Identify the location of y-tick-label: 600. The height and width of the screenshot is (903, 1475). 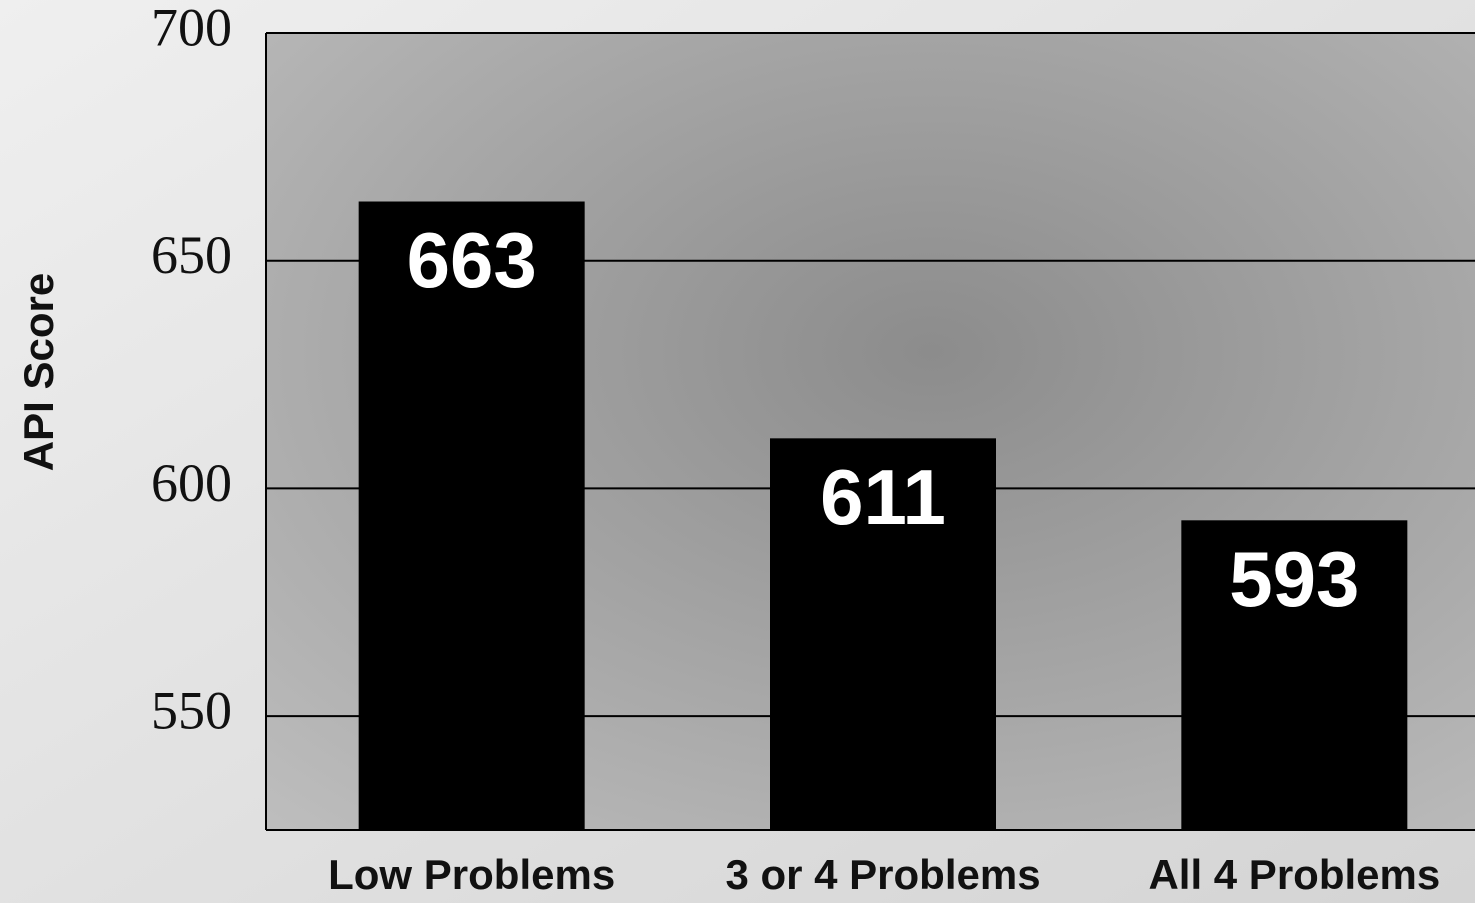
(191, 483).